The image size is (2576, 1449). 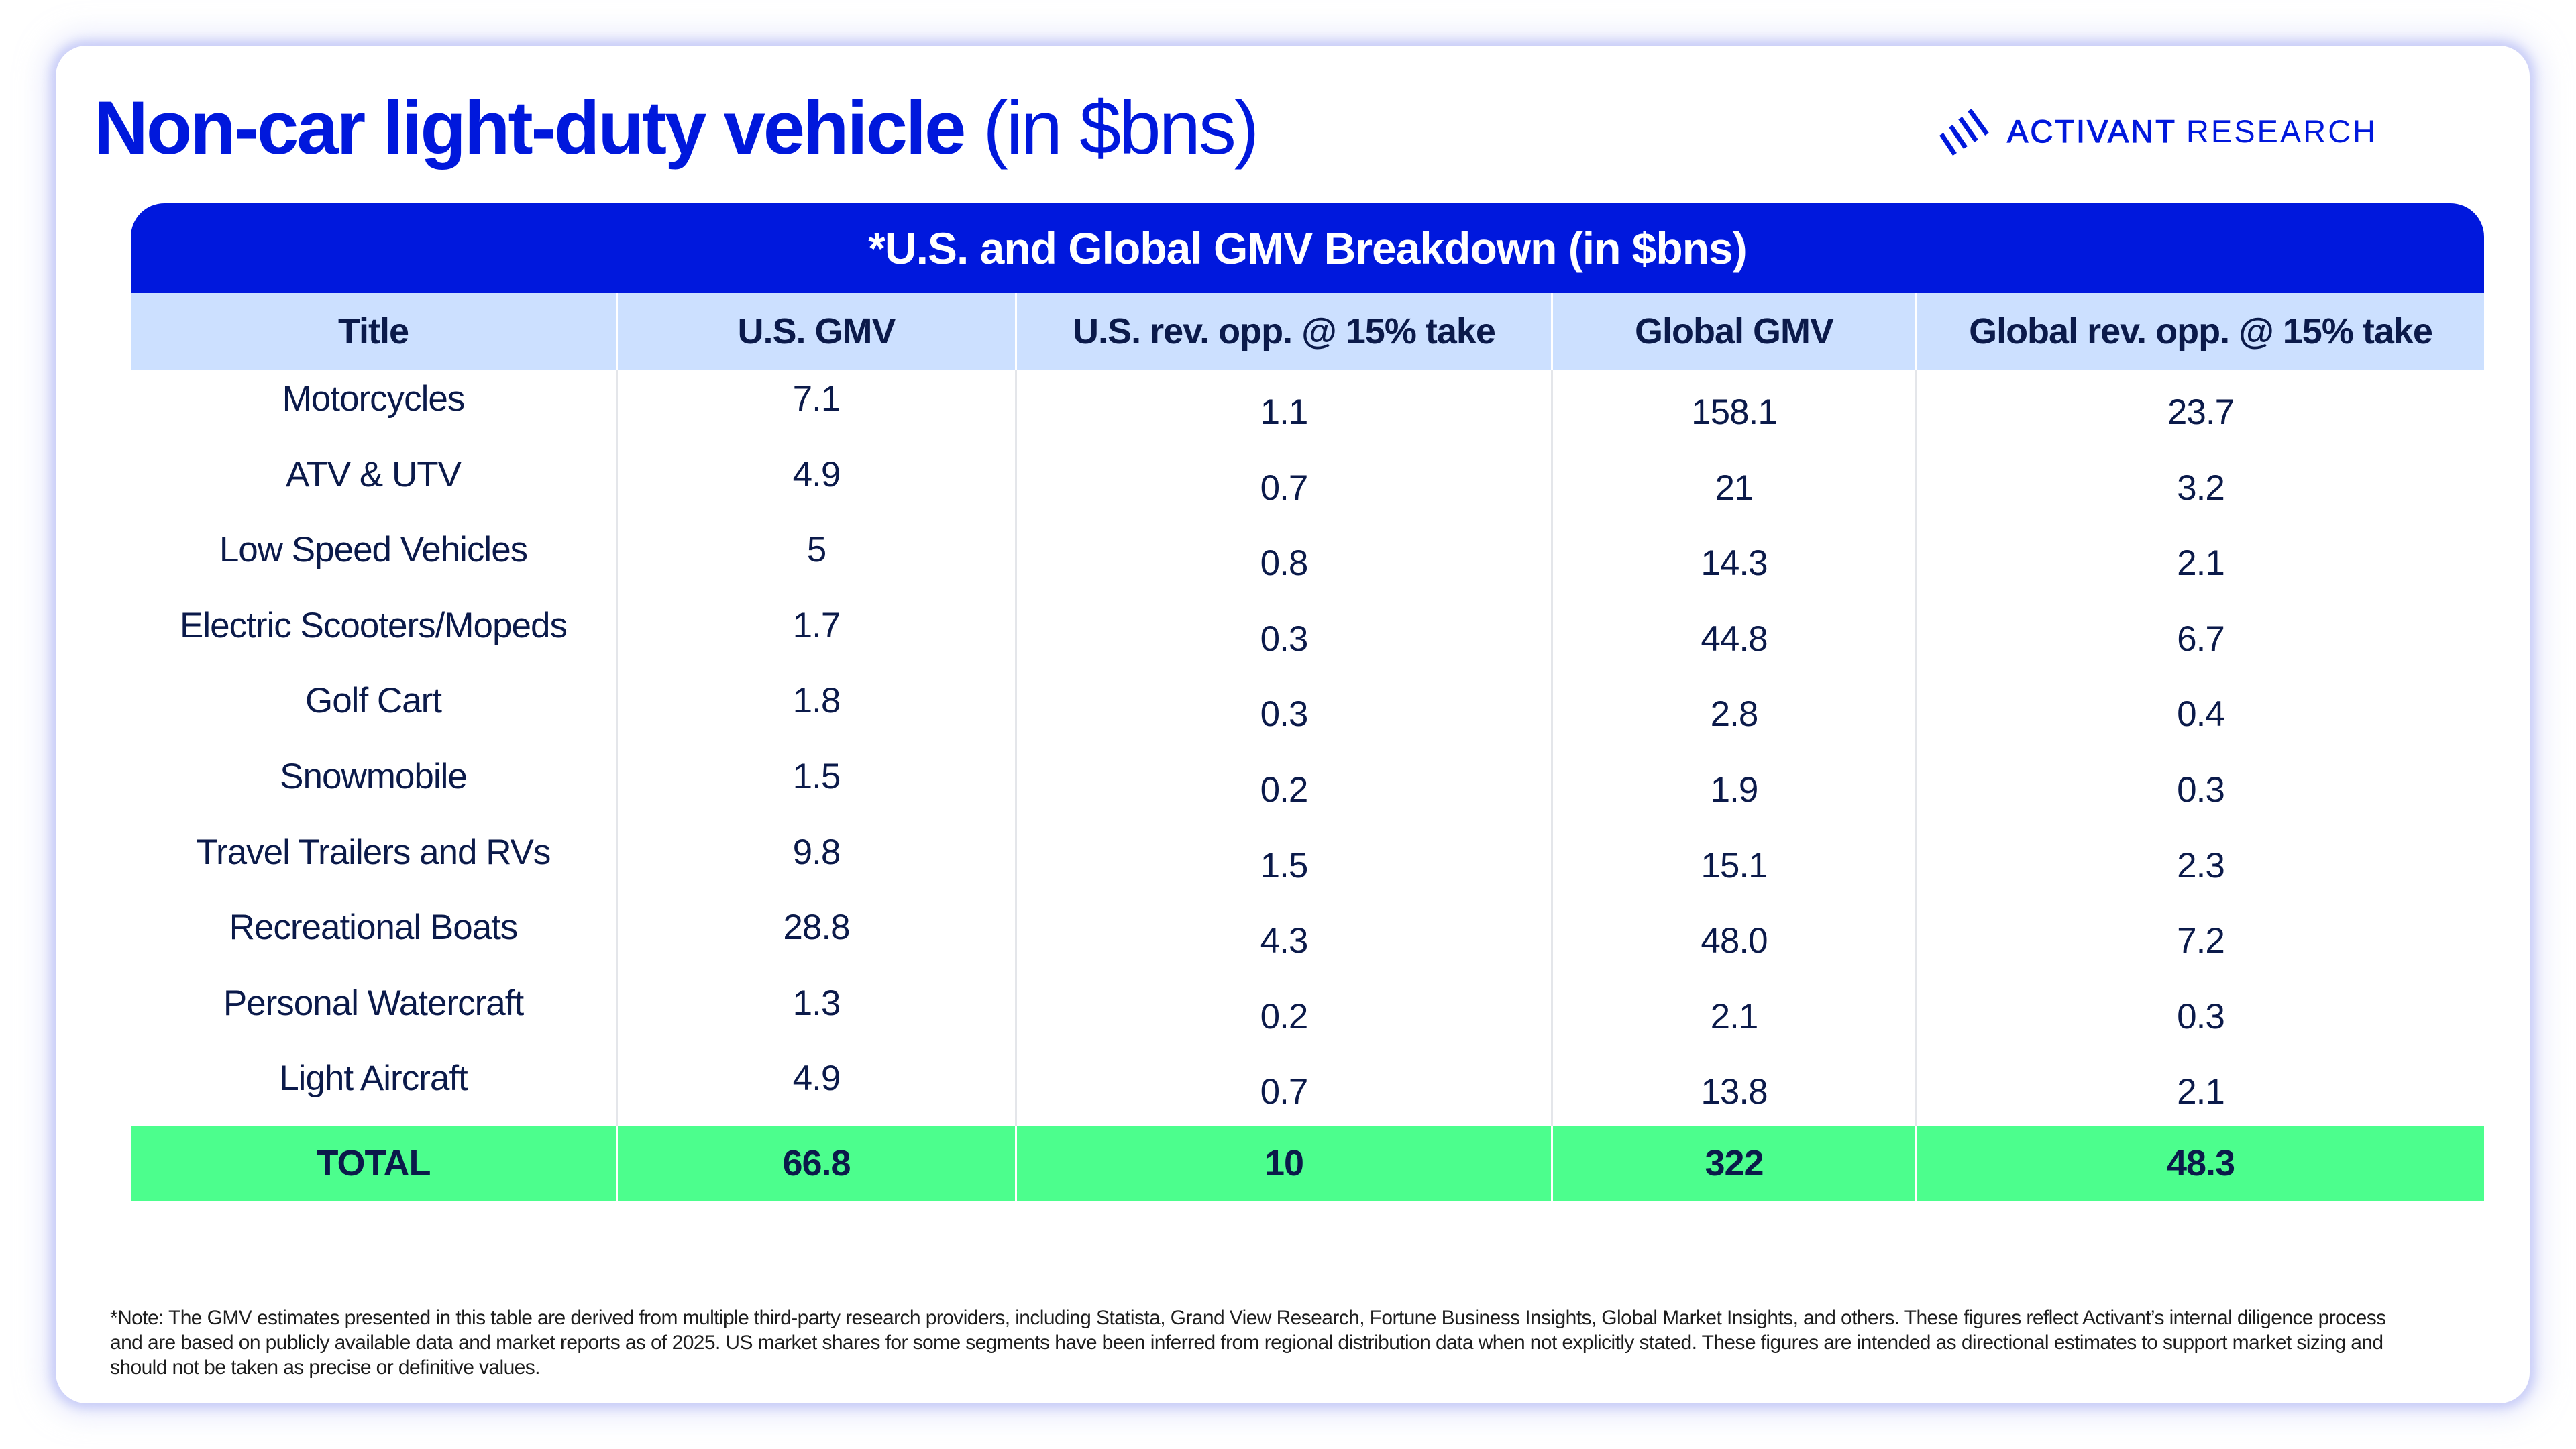 I want to click on total-cell-global-gmv: 322, so click(x=1733, y=1163).